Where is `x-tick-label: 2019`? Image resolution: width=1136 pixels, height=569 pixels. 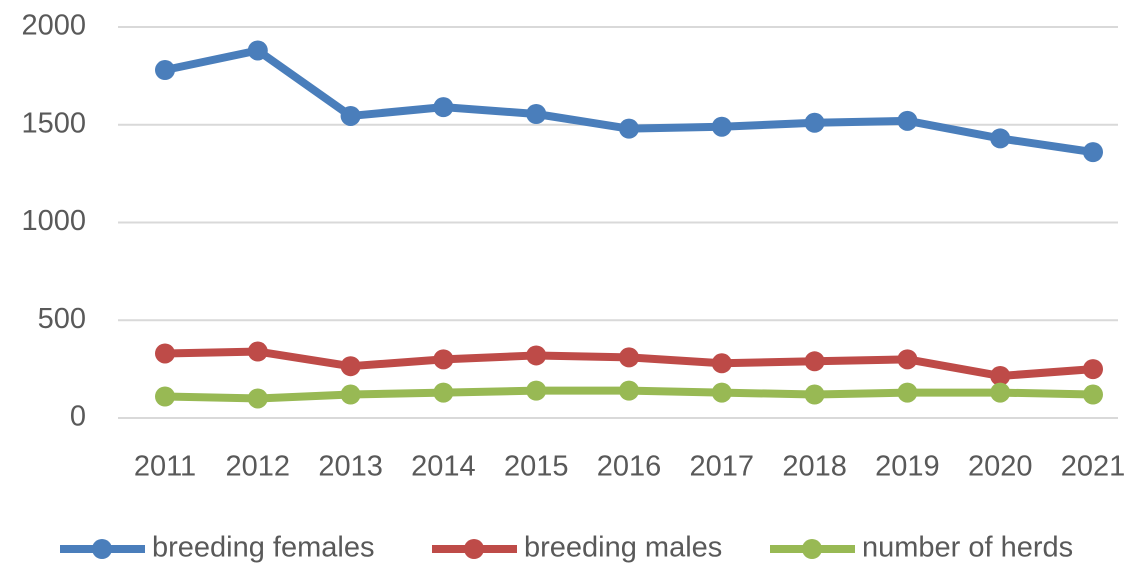 x-tick-label: 2019 is located at coordinates (907, 467).